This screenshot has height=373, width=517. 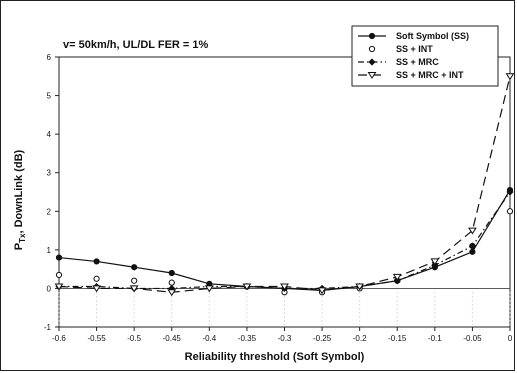 I want to click on x-tick-label: -0.1, so click(x=435, y=338).